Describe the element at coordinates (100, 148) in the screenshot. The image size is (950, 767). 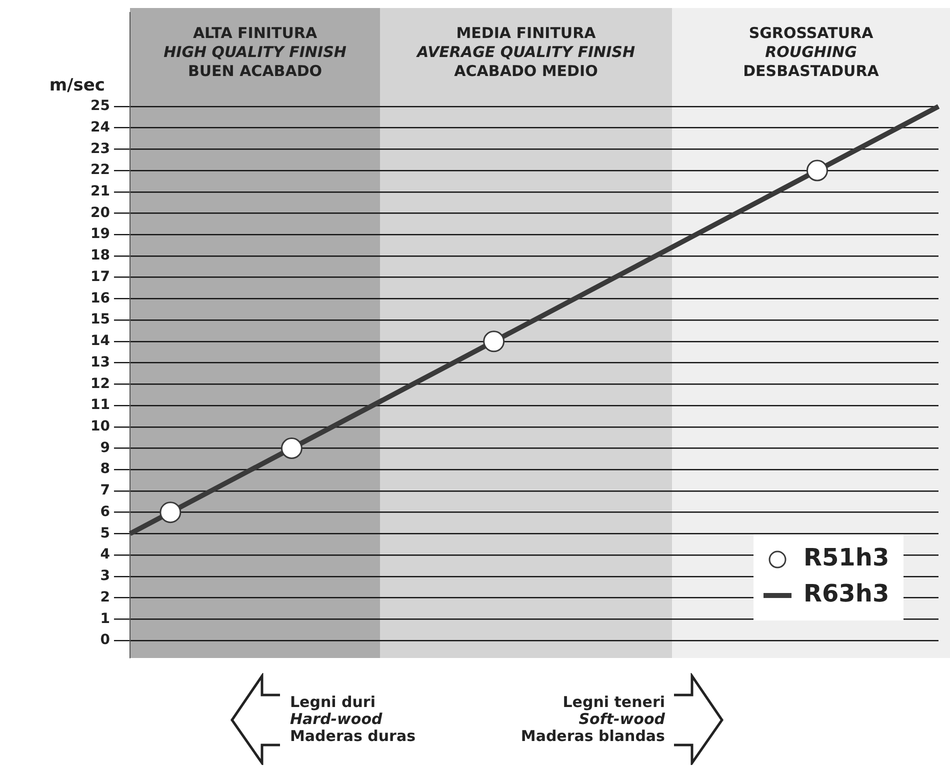
I see `y-tick-label: 23` at that location.